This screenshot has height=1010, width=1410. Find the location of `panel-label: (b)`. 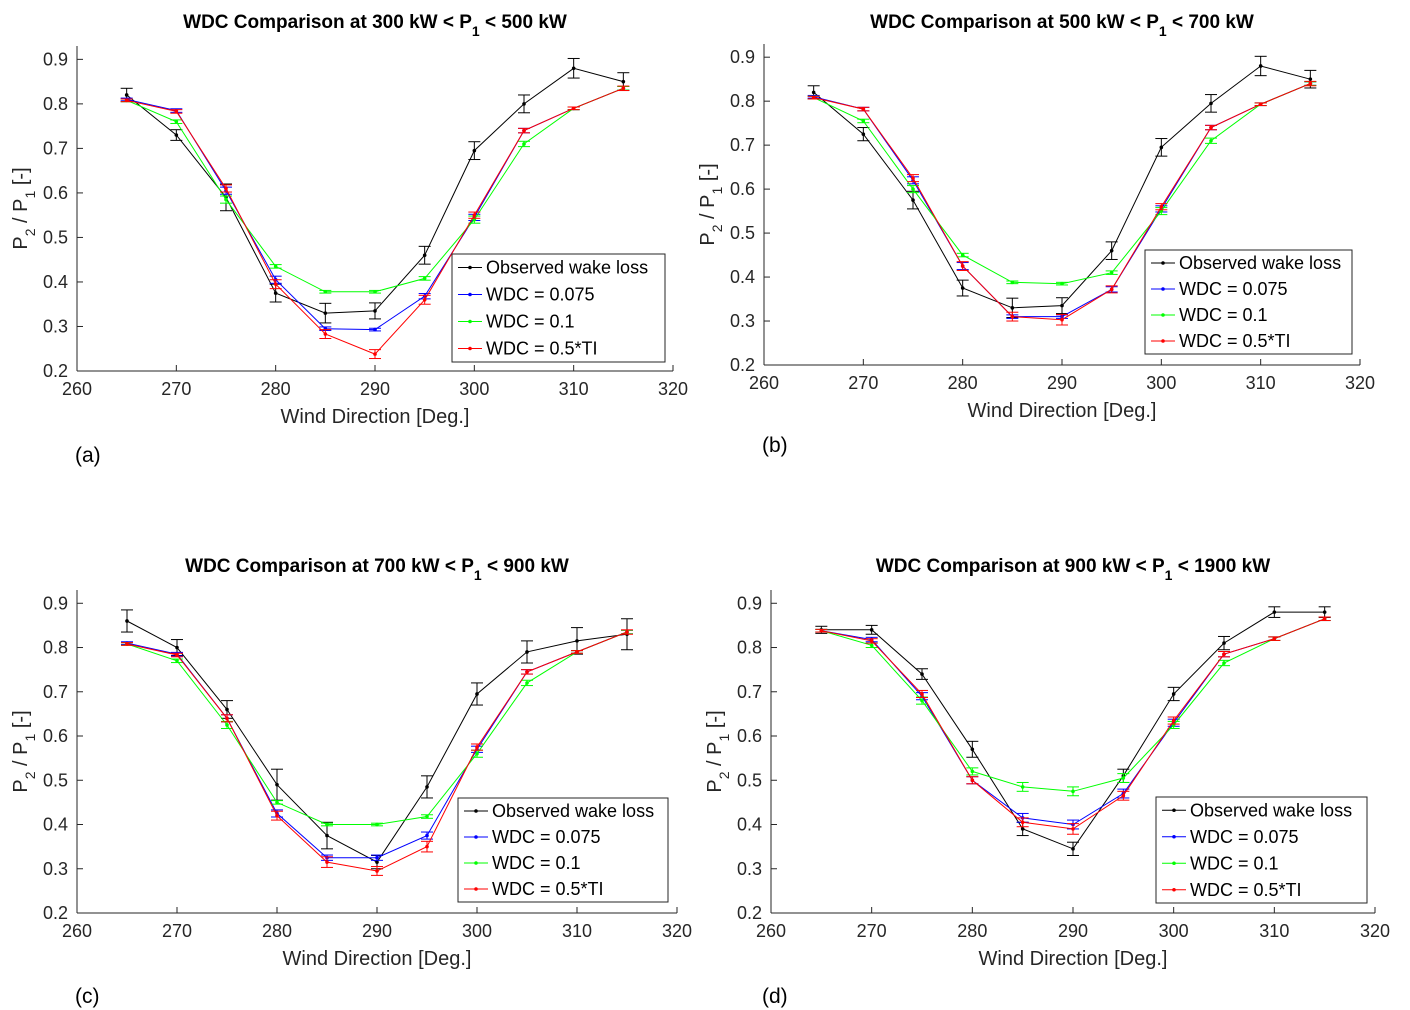

panel-label: (b) is located at coordinates (775, 445).